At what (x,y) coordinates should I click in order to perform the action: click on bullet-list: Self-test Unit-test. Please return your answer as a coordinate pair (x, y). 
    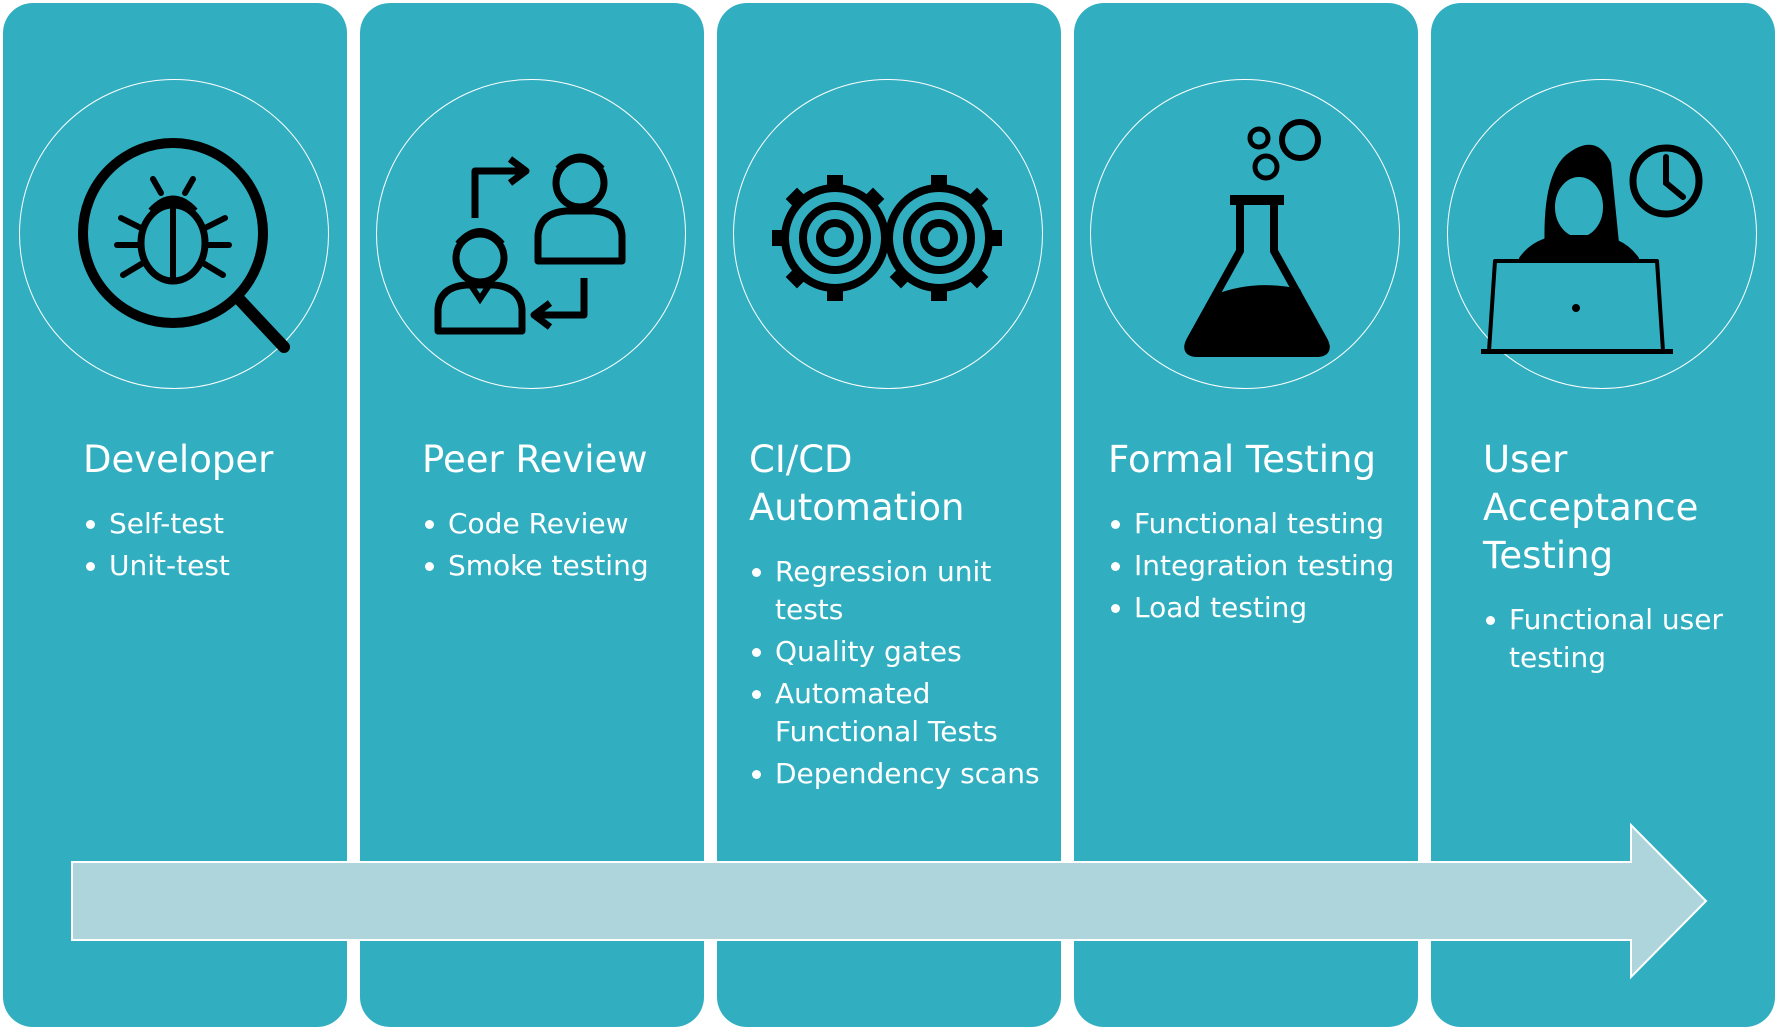
    Looking at the image, I should click on (208, 547).